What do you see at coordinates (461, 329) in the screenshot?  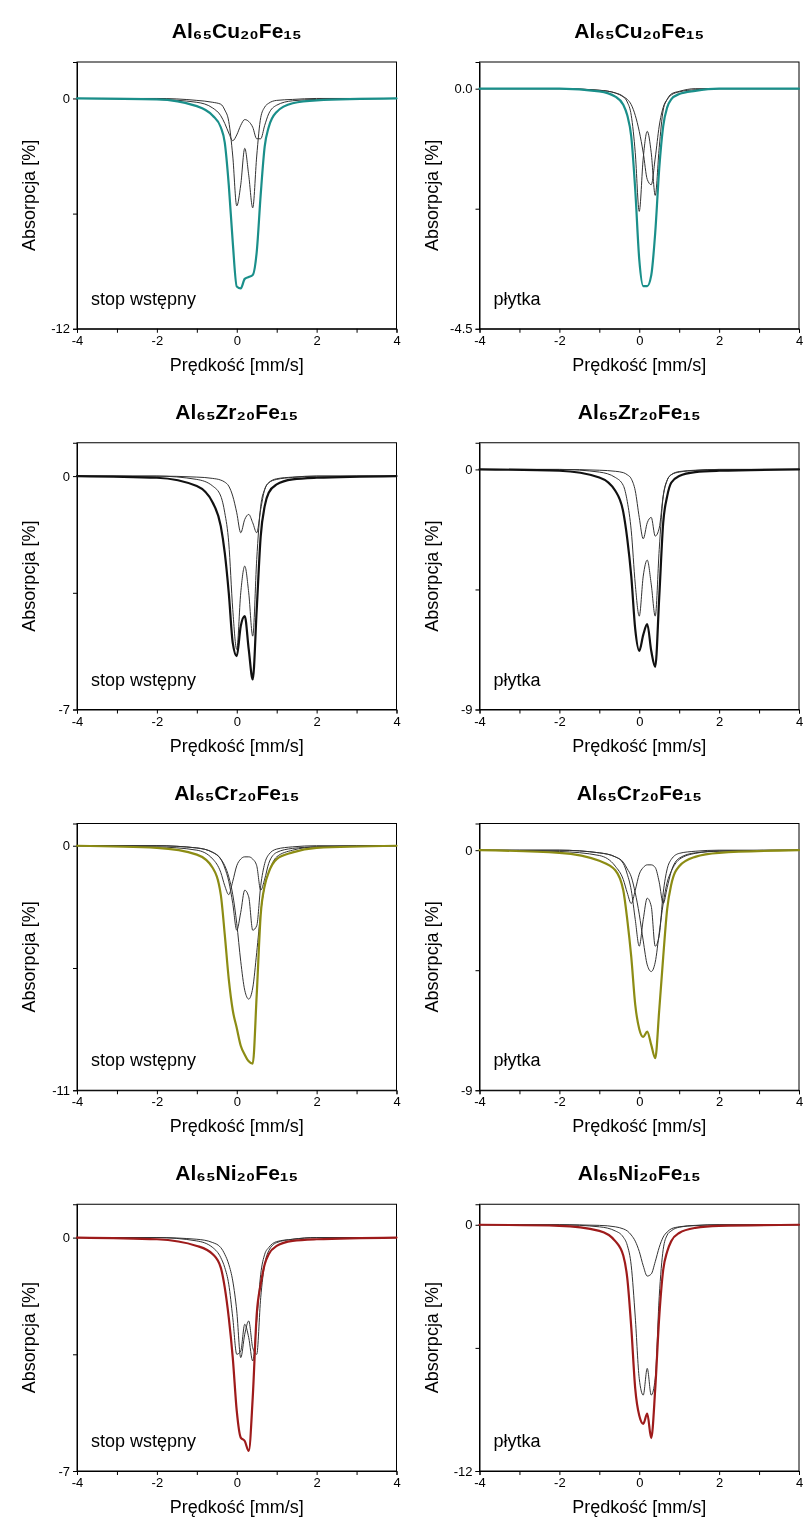 I see `y-tick-label: -4.5` at bounding box center [461, 329].